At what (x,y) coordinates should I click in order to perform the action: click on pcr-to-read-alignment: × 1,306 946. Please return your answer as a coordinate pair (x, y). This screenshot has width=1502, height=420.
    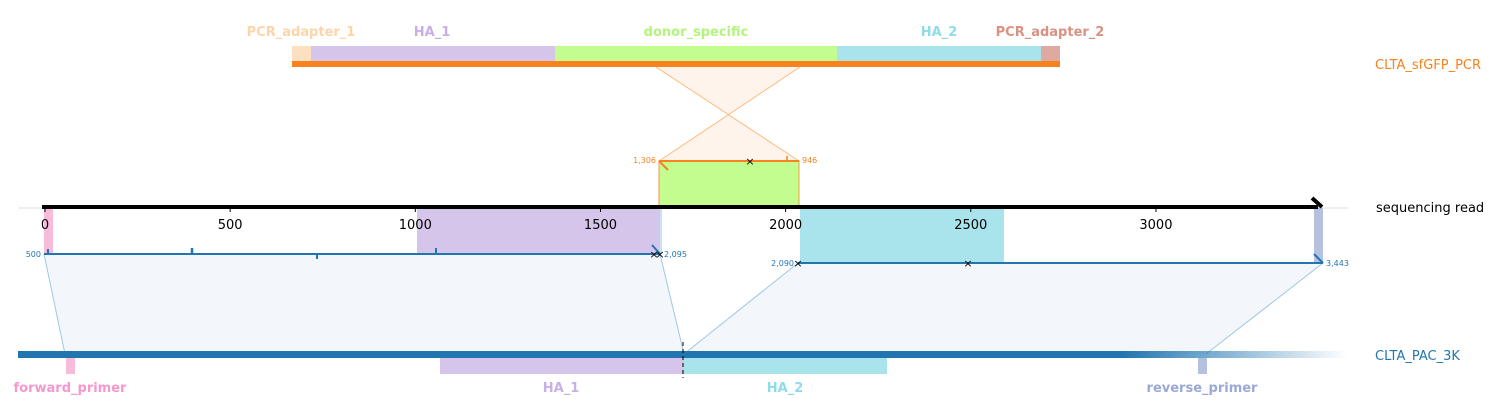
    Looking at the image, I should click on (725, 137).